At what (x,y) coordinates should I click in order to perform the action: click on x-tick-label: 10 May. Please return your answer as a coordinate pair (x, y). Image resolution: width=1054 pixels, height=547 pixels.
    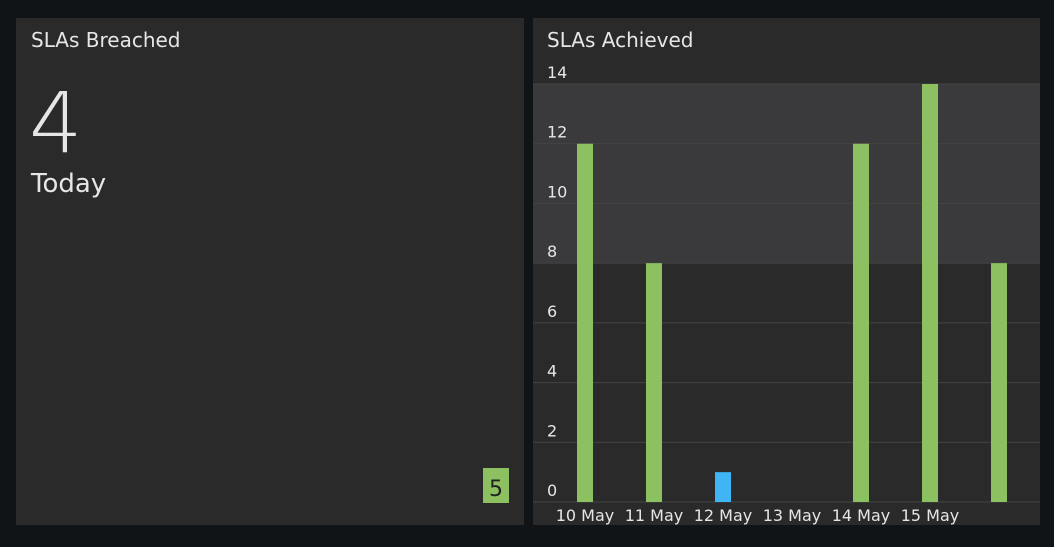
    Looking at the image, I should click on (585, 515).